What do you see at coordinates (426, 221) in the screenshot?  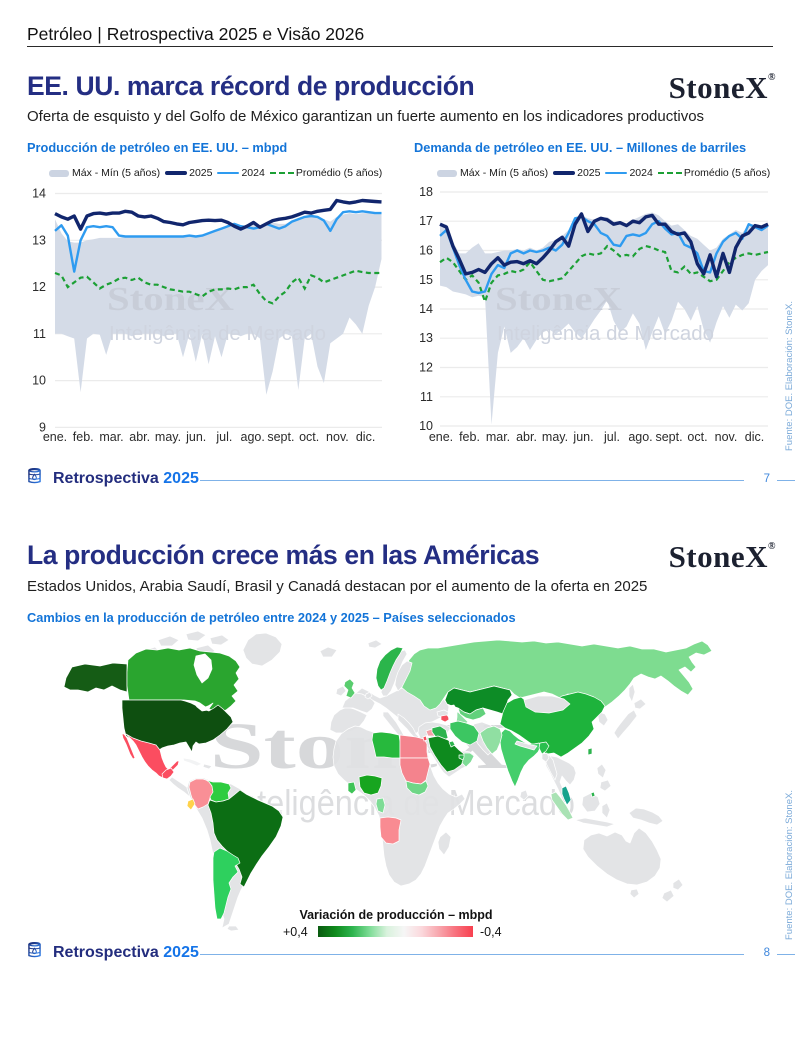 I see `svg-text: 17` at bounding box center [426, 221].